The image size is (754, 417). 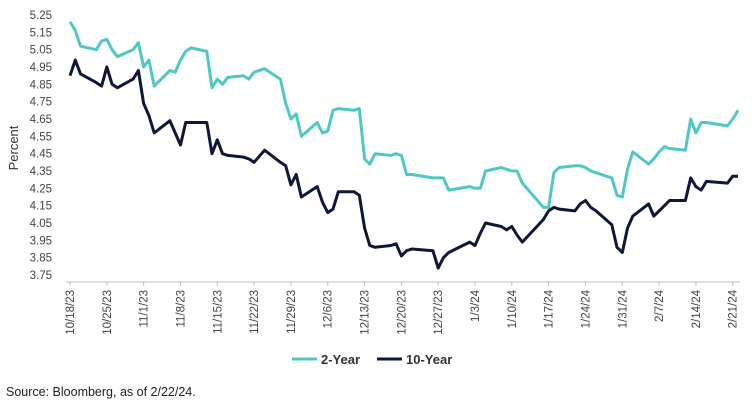 I want to click on legend: 2-Year 10-Year, so click(x=372, y=359).